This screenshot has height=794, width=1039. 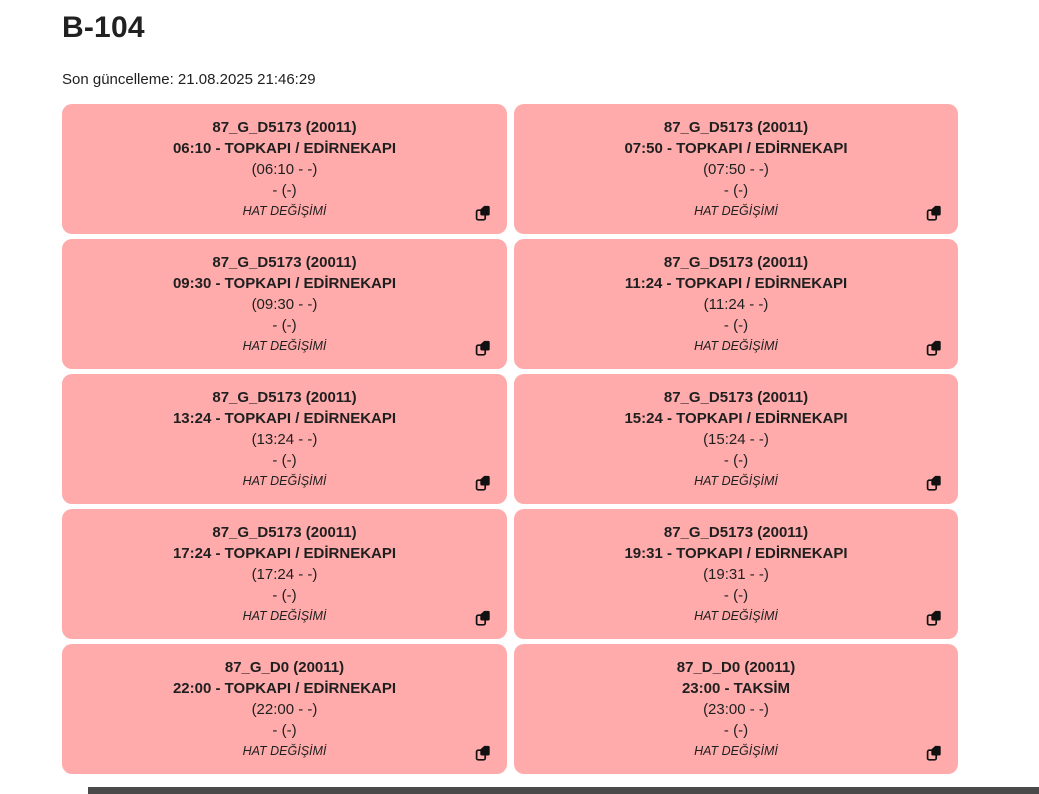 I want to click on planned-time-detail: (07:50 - -), so click(x=736, y=169).